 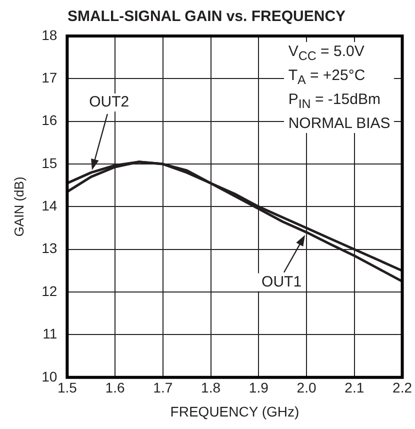 What do you see at coordinates (50, 290) in the screenshot?
I see `y-tick-label: 12` at bounding box center [50, 290].